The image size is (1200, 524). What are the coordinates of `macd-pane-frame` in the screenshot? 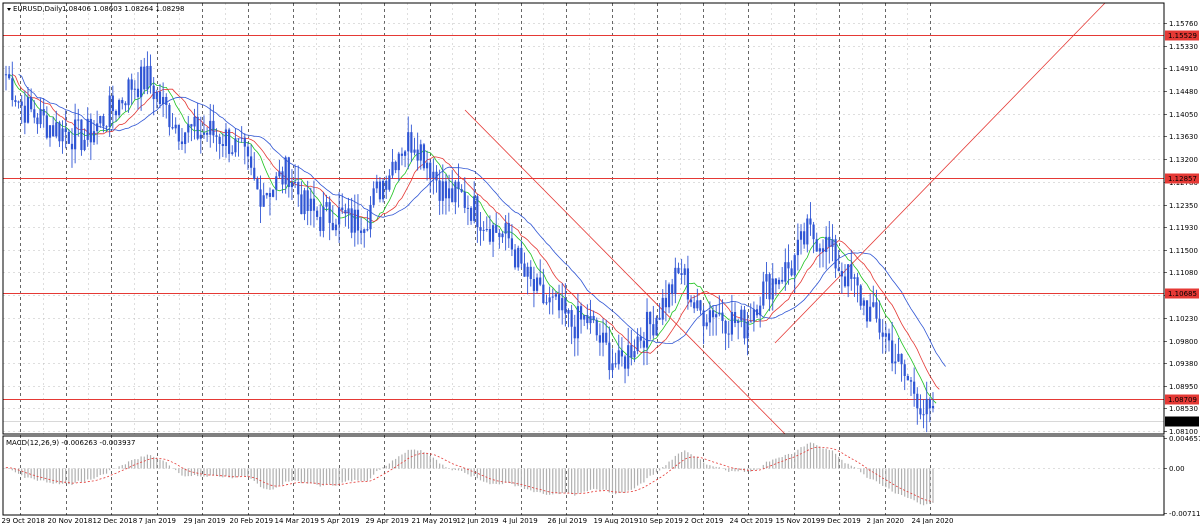 It's located at (583, 475).